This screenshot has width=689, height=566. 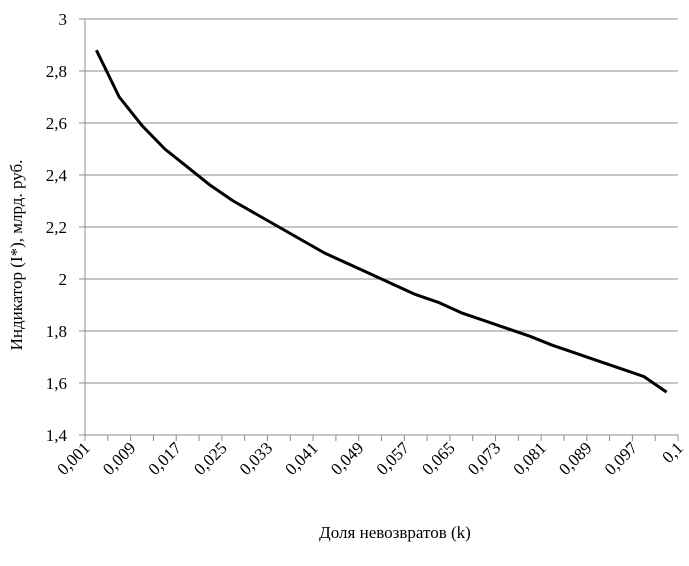 I want to click on y-tick-label: 1,4, so click(x=57, y=435).